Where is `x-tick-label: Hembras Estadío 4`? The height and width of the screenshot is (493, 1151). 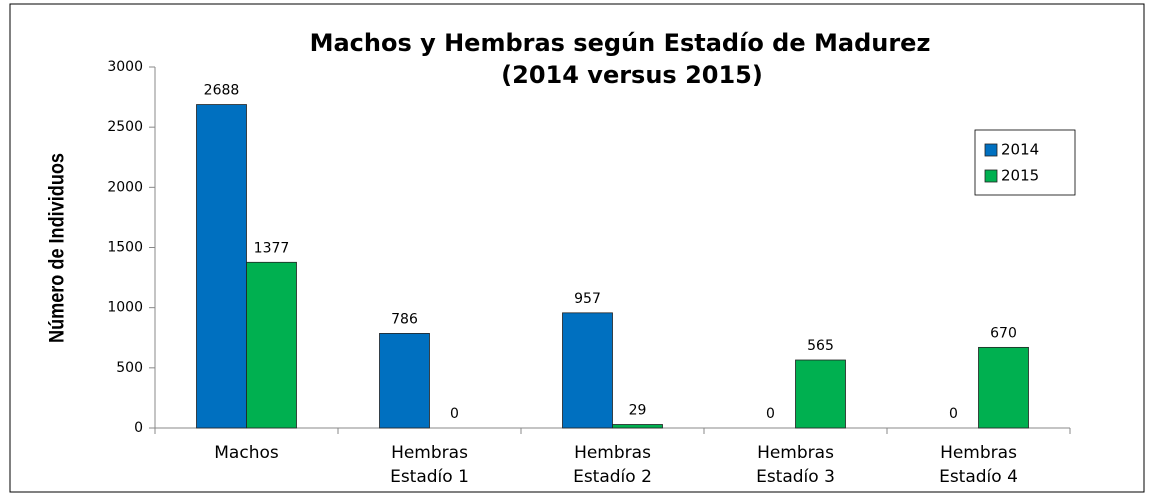
x-tick-label: Hembras Estadío 4 is located at coordinates (978, 465).